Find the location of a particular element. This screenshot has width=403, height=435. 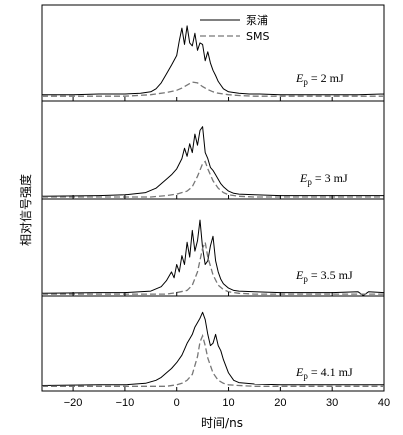

x-tick-label: 0 is located at coordinates (177, 403).